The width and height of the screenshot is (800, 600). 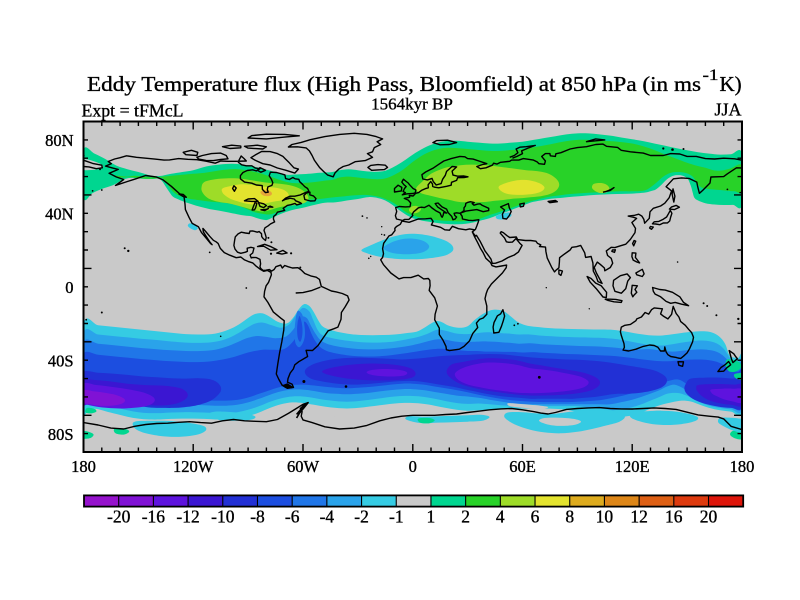 What do you see at coordinates (119, 517) in the screenshot?
I see `svg-text: -20` at bounding box center [119, 517].